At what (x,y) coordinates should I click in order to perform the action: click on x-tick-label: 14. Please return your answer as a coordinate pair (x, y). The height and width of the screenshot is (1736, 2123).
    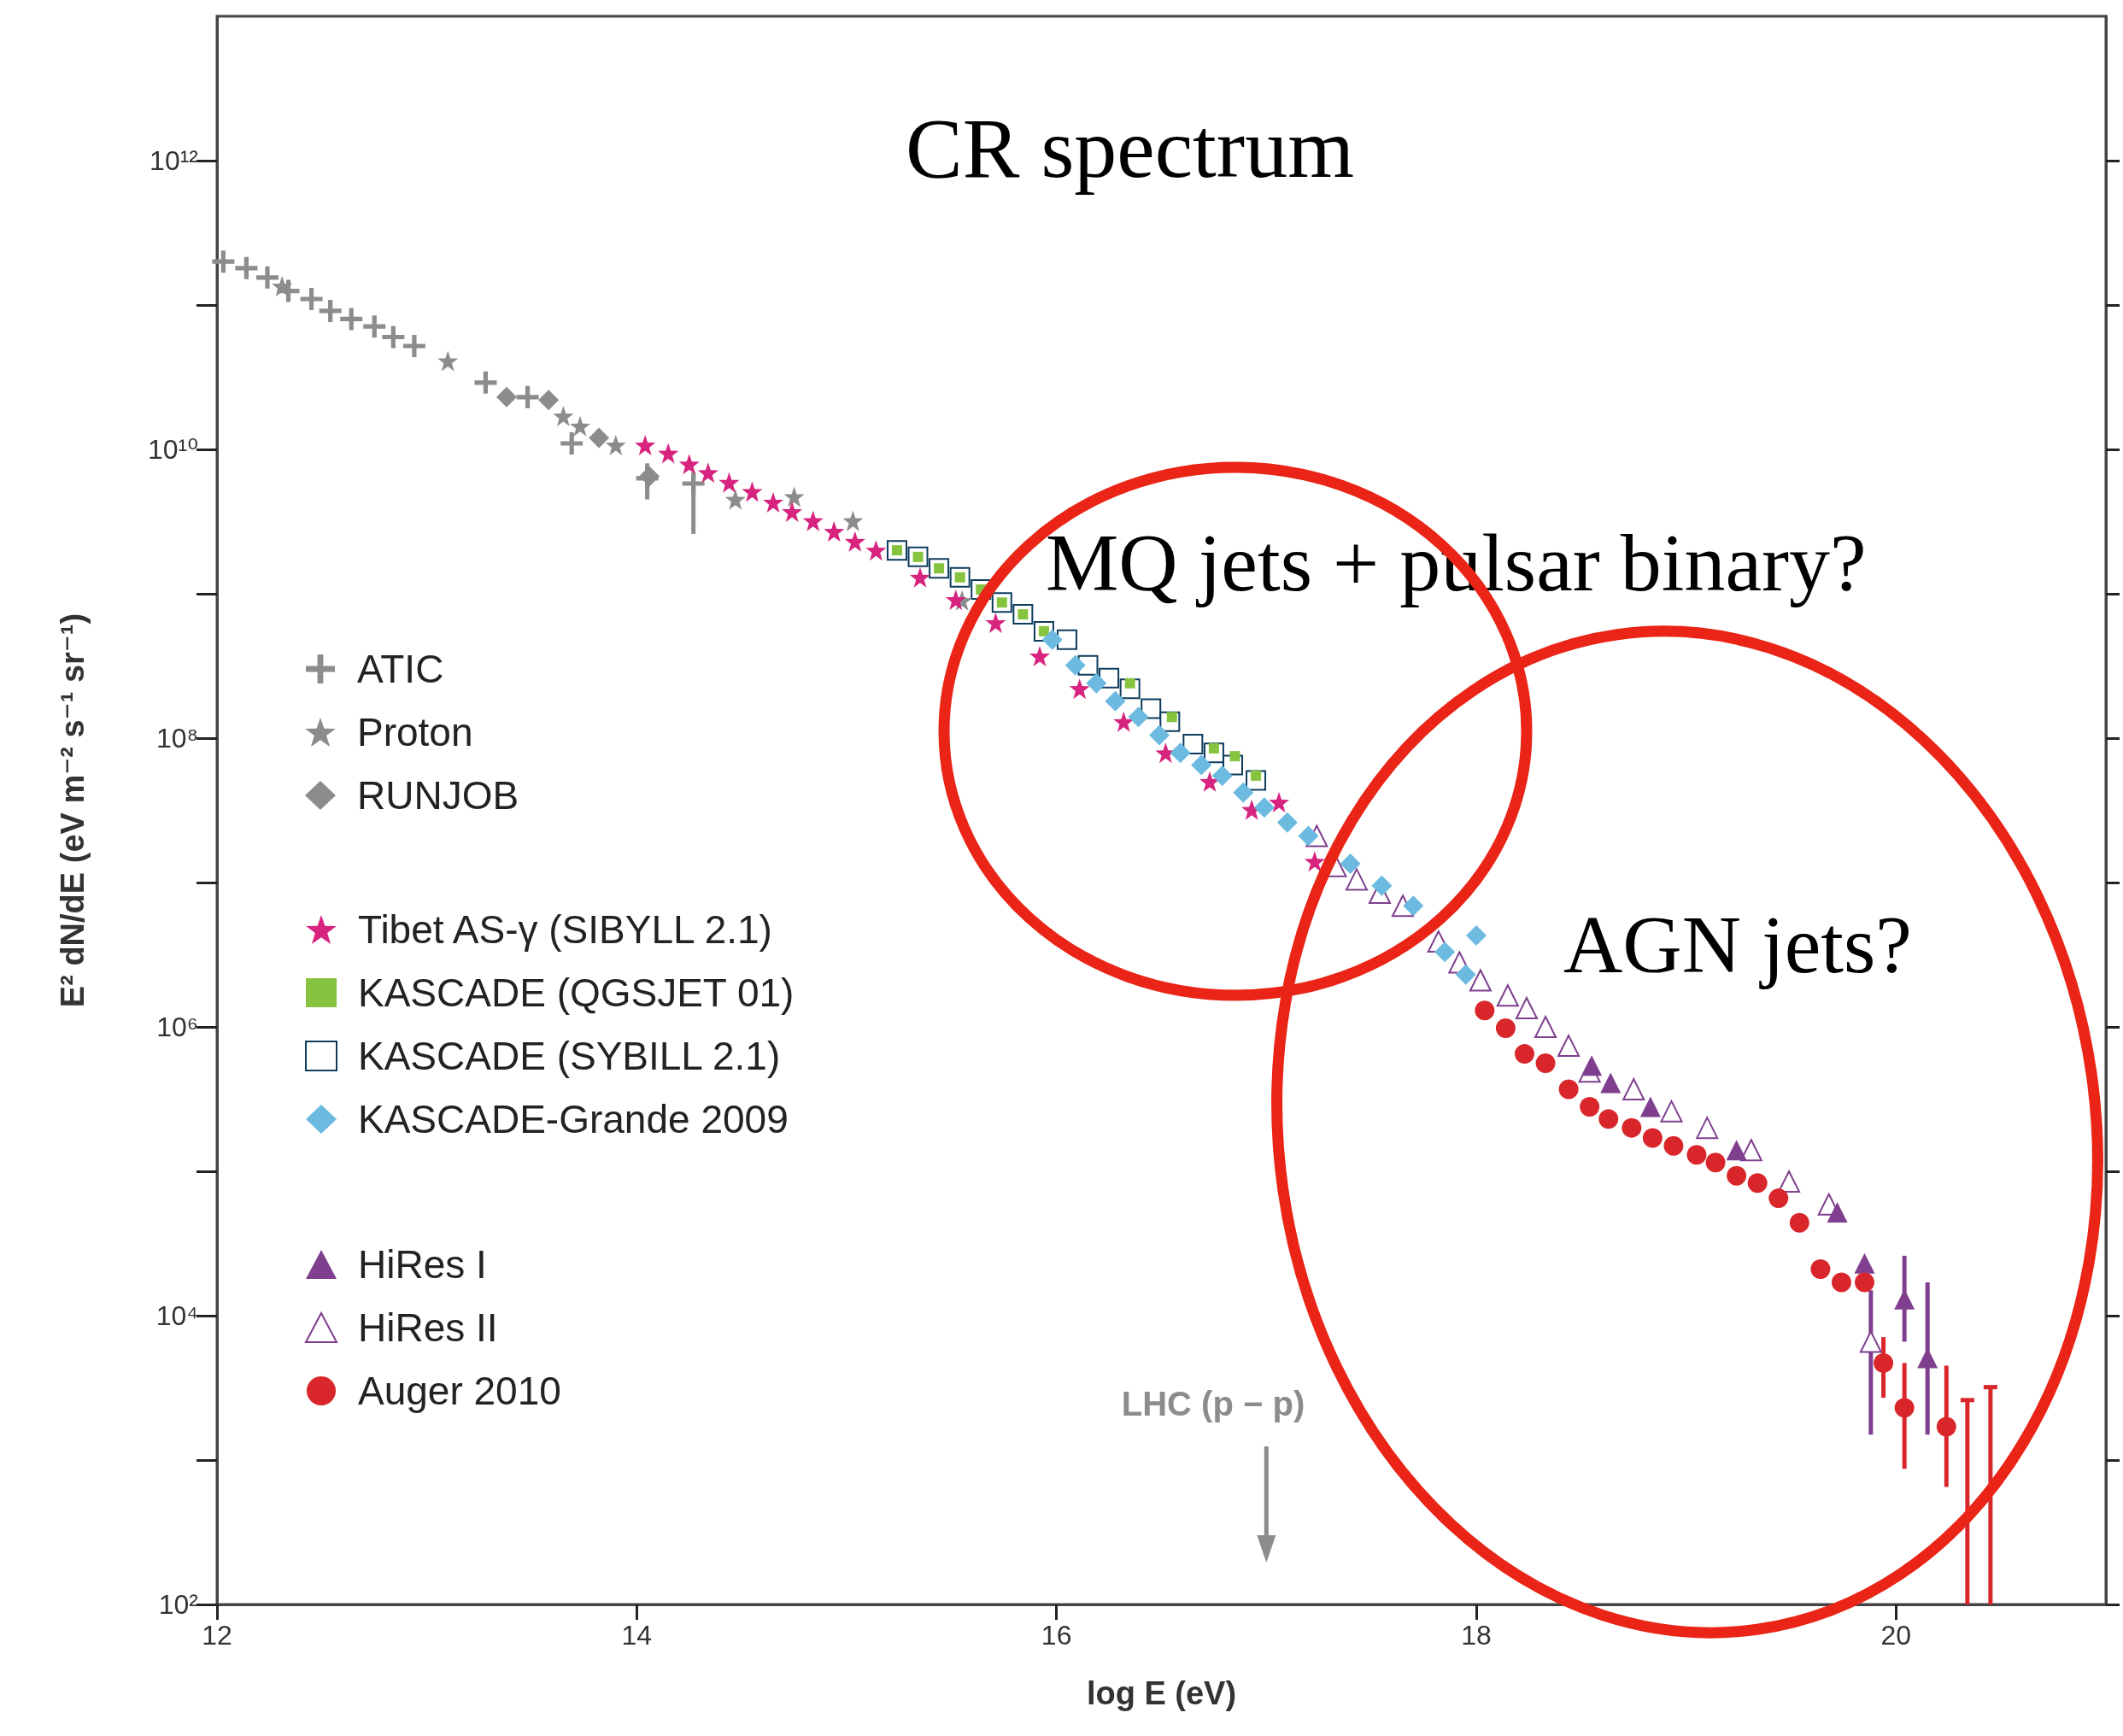
    Looking at the image, I should click on (637, 1635).